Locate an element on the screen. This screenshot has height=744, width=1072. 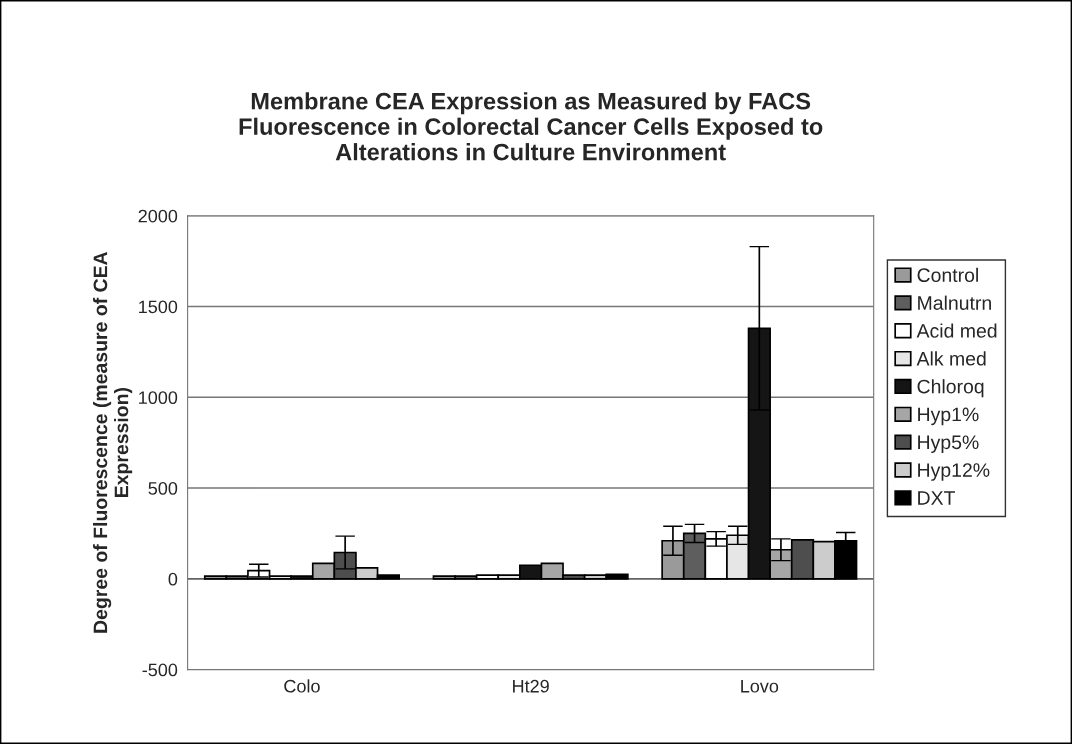
legend-label: Hyp1% is located at coordinates (948, 416).